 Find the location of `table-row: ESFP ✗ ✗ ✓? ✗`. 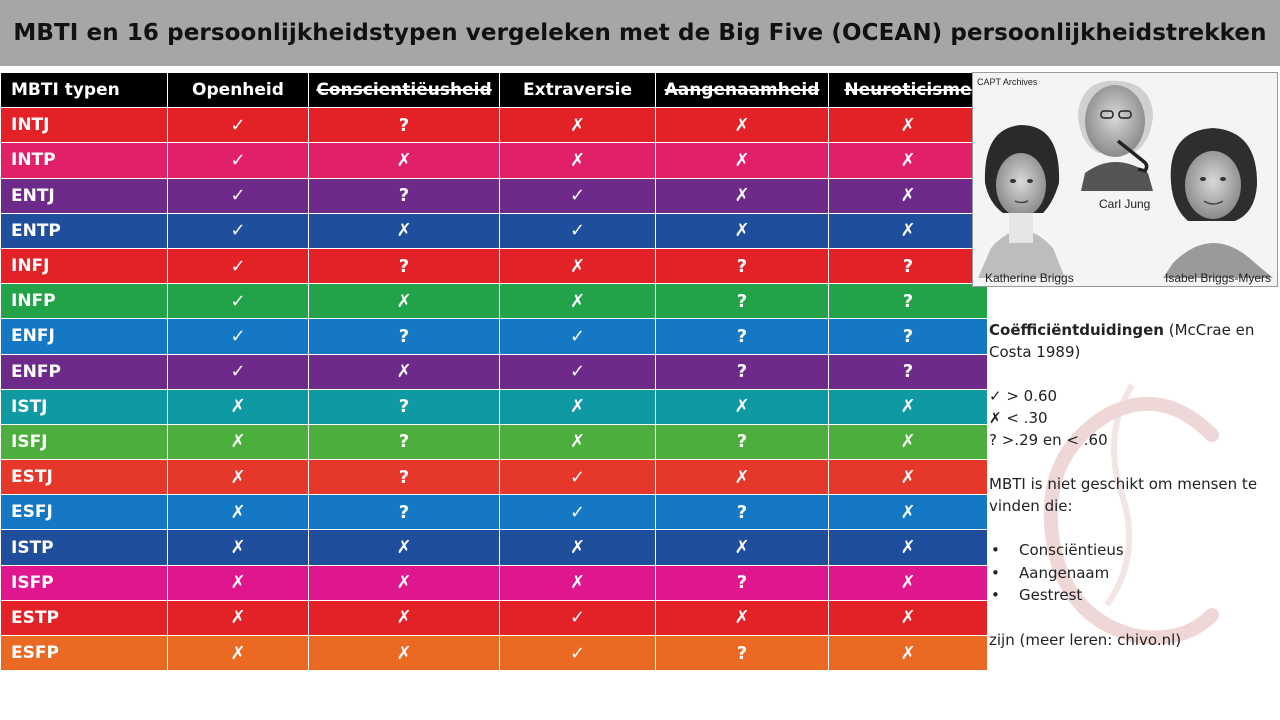

table-row: ESFP ✗ ✗ ✓? ✗ is located at coordinates (494, 653).